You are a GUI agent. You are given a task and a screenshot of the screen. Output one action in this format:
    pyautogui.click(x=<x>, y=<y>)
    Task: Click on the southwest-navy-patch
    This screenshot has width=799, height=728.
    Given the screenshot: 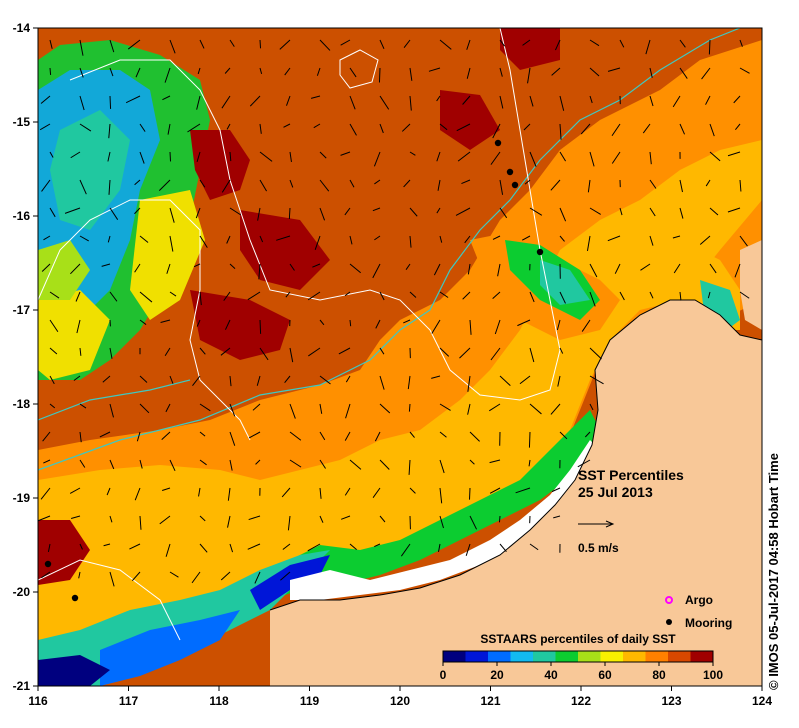 What is the action you would take?
    pyautogui.click(x=74, y=670)
    